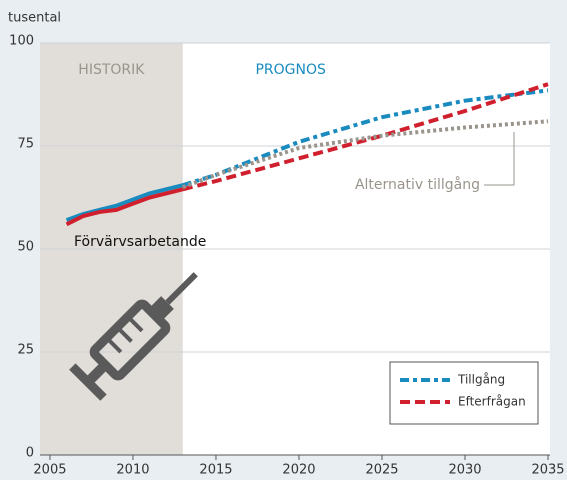 The width and height of the screenshot is (567, 480). I want to click on y-tick-label: 0, so click(30, 453).